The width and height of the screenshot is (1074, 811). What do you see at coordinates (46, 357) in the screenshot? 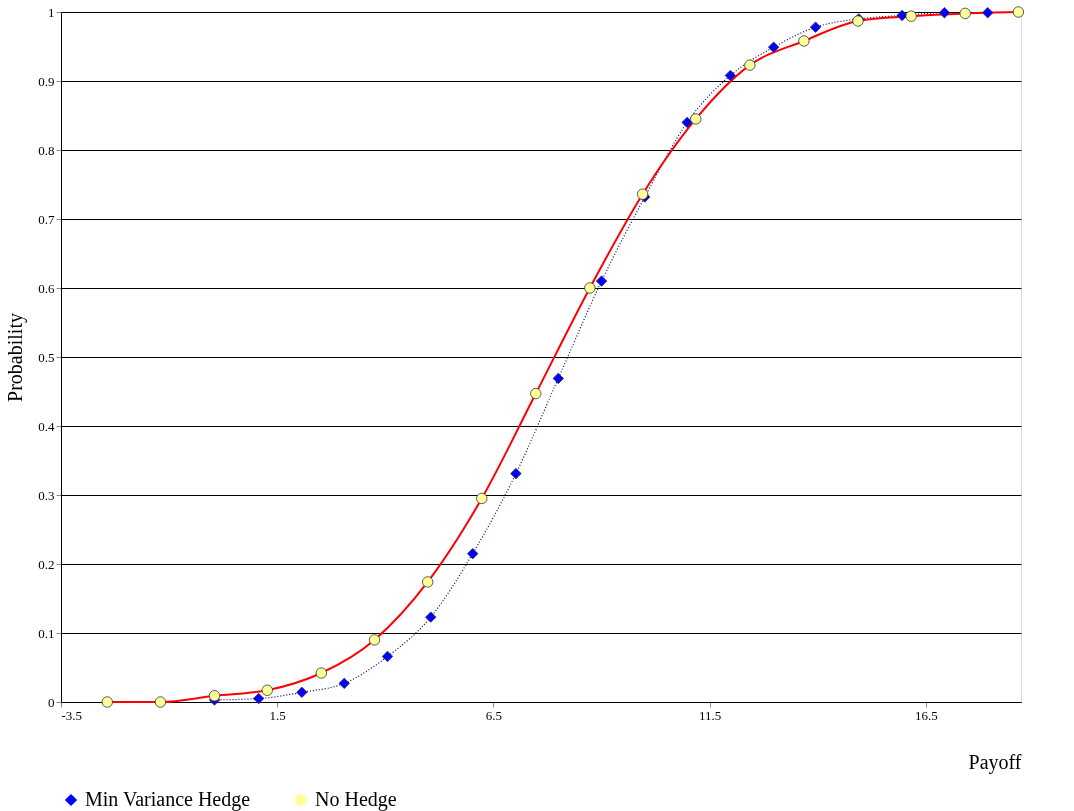
I see `y-tick-label: 0.5` at bounding box center [46, 357].